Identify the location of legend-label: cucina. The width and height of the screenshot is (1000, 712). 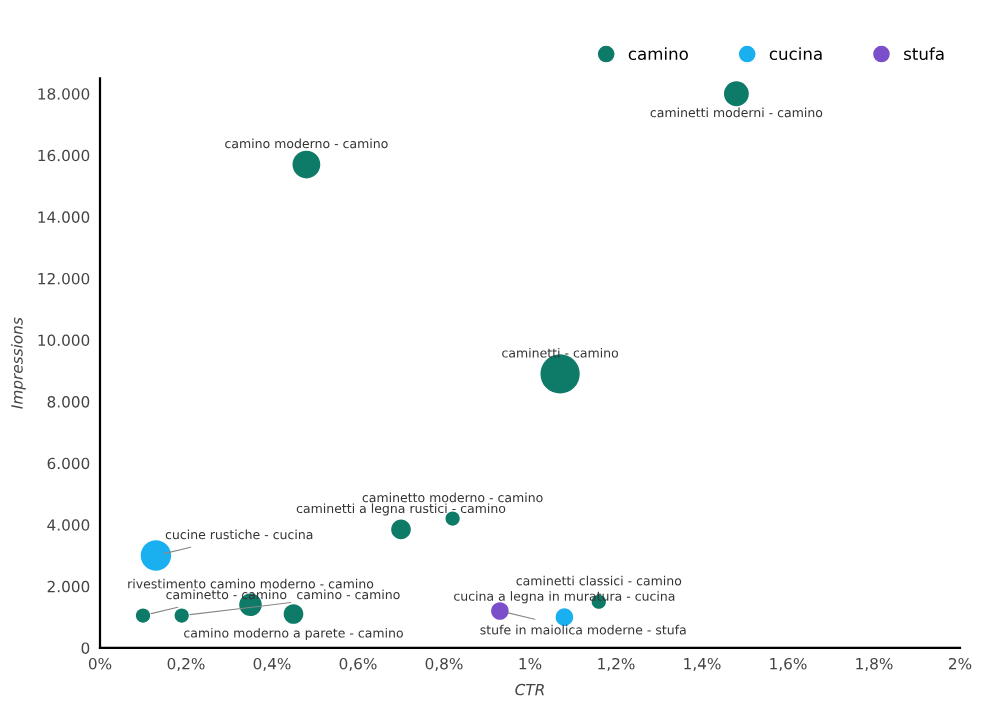
(795, 54).